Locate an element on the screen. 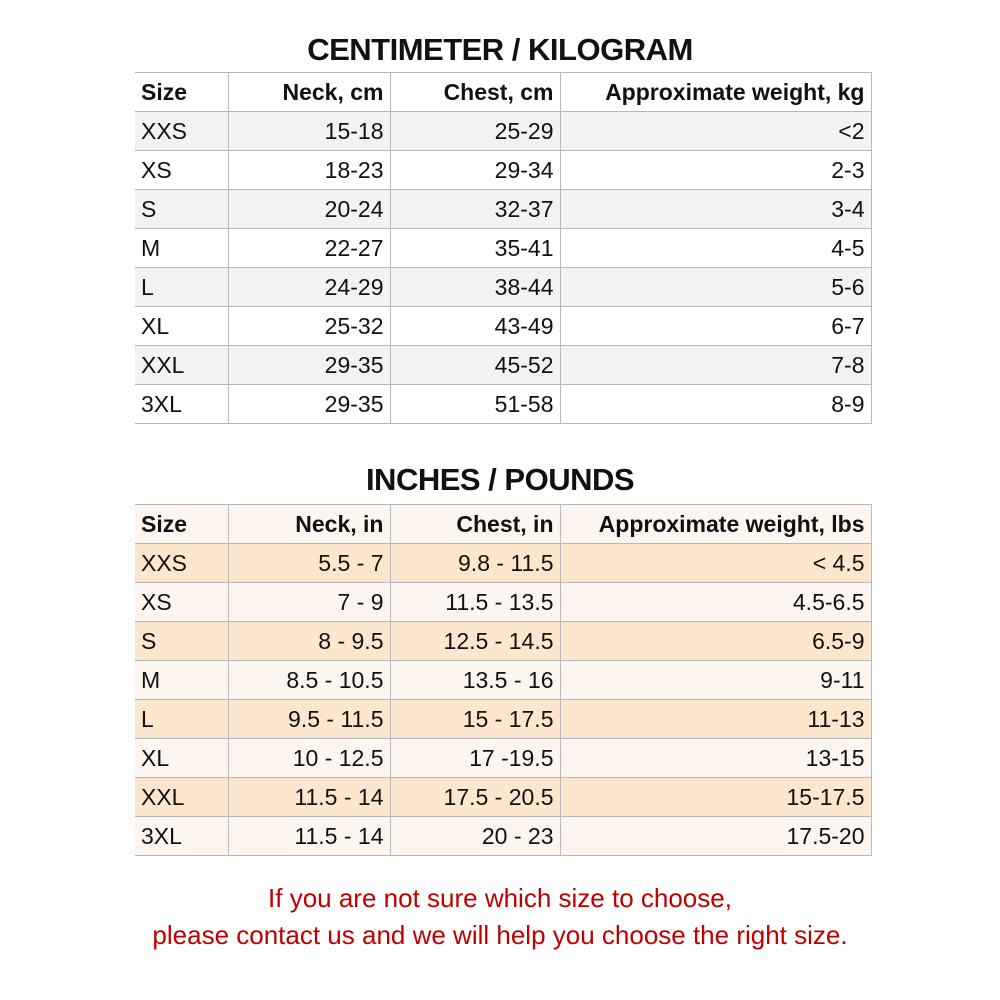 The image size is (1000, 1000). table-row: L 9.5 - 11.5 15 - 17.5 11-13 is located at coordinates (503, 719).